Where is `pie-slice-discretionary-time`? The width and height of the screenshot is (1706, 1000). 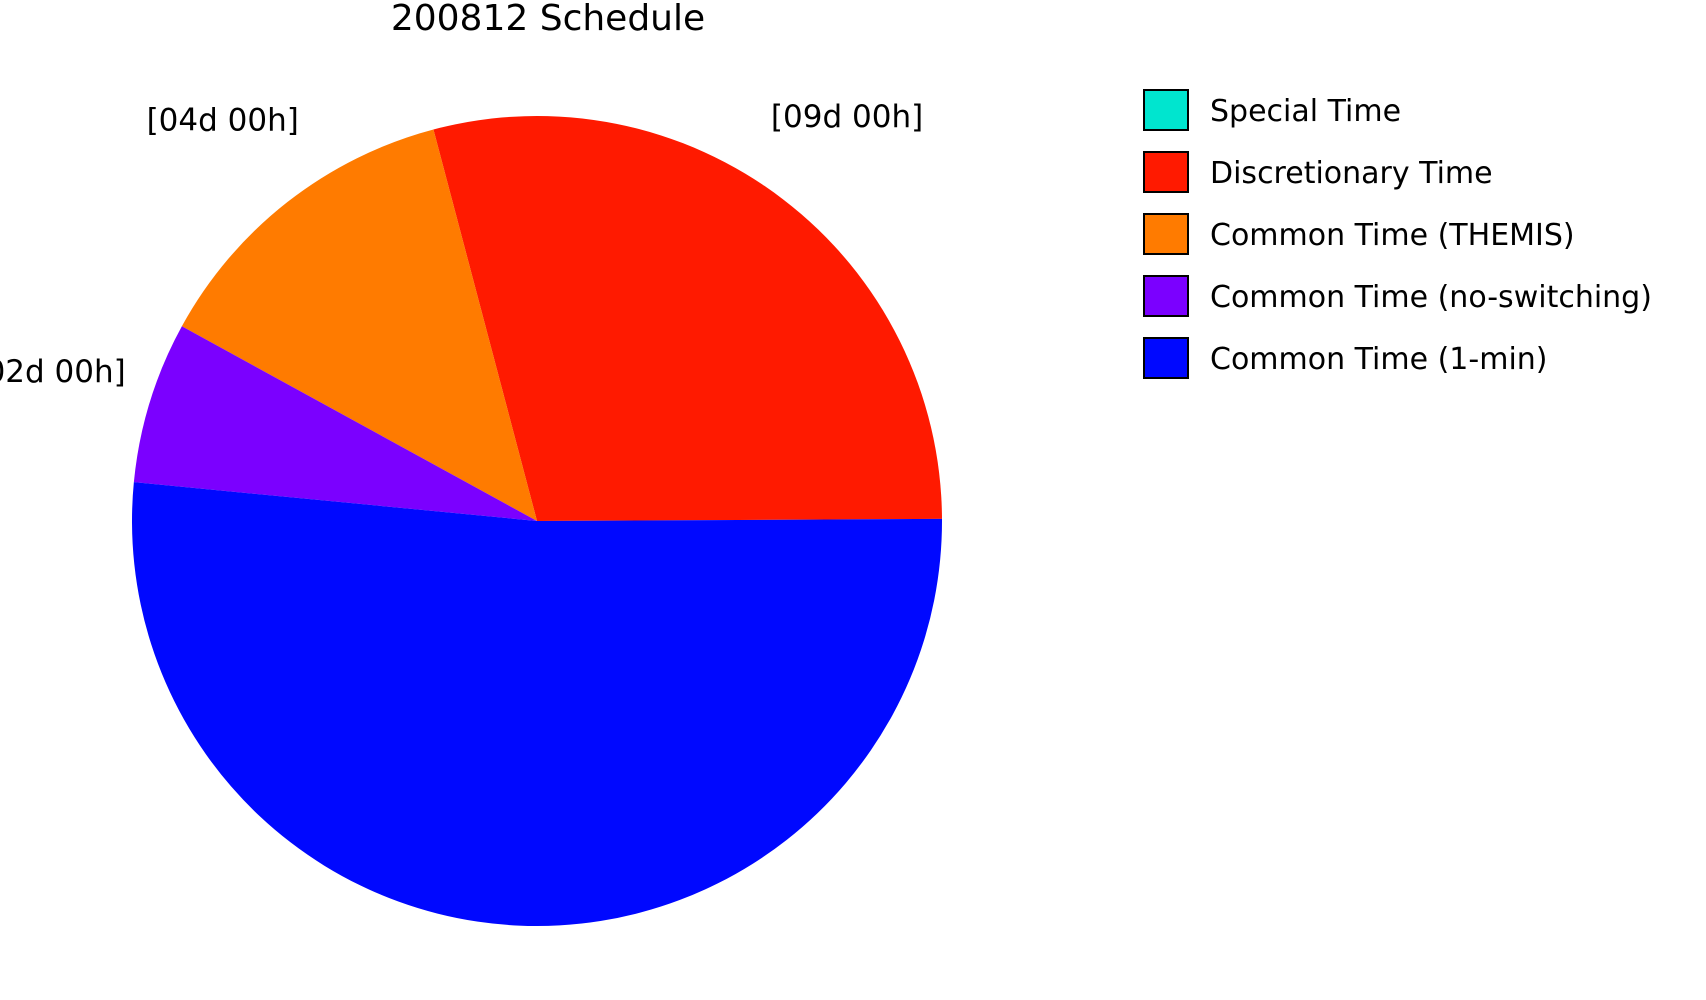 pie-slice-discretionary-time is located at coordinates (687, 318).